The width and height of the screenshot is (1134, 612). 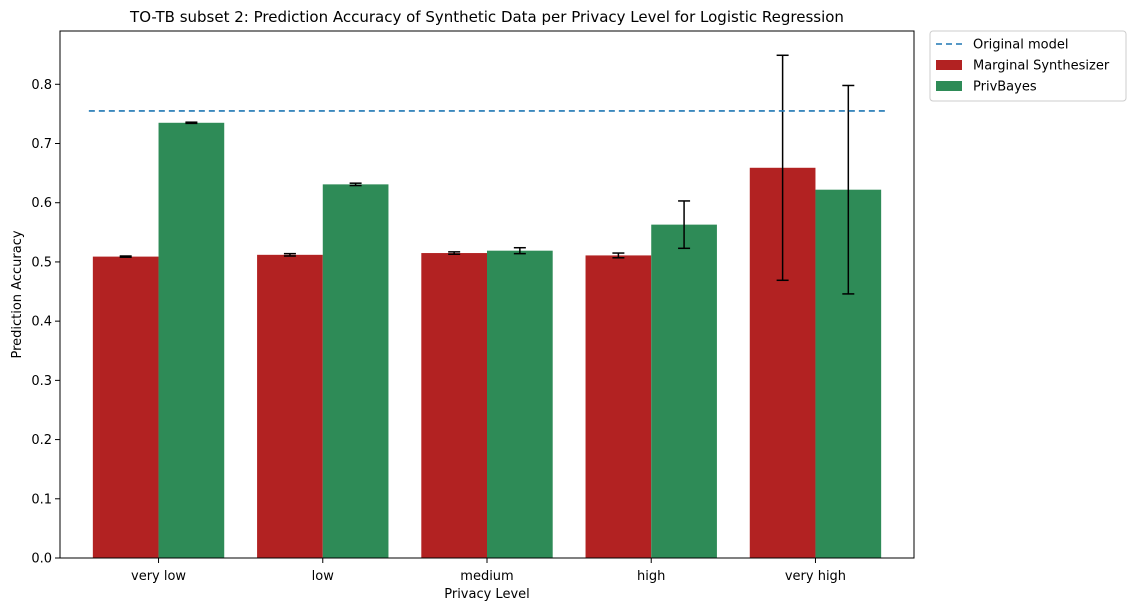 I want to click on y-tick-label-5: 0.5, so click(x=41, y=262).